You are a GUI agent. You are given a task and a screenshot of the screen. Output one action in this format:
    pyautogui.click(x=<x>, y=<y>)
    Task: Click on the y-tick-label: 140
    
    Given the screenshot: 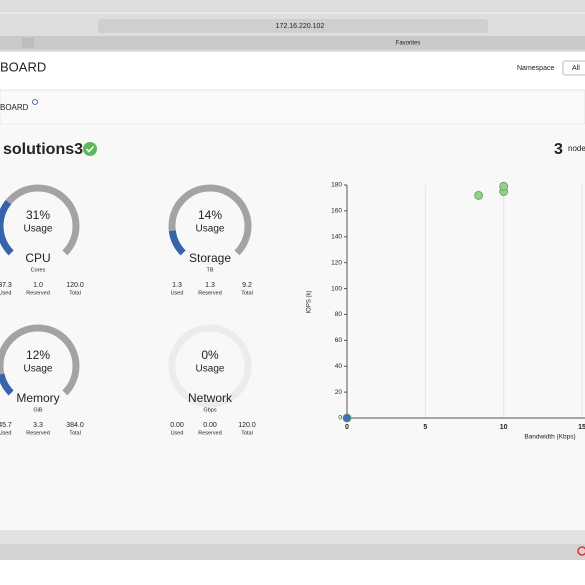 What is the action you would take?
    pyautogui.click(x=336, y=236)
    